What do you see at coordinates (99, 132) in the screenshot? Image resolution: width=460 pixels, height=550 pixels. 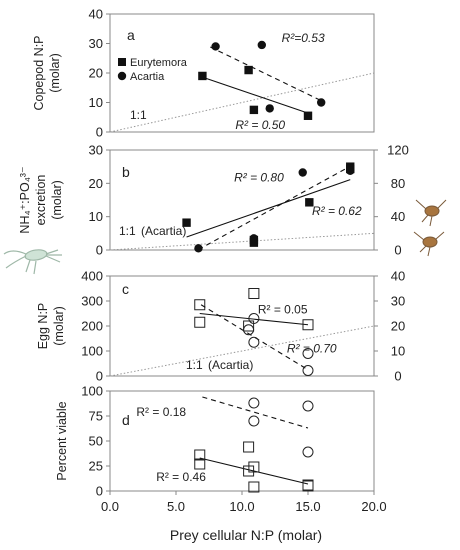 I see `y-tick-label-a: 0` at bounding box center [99, 132].